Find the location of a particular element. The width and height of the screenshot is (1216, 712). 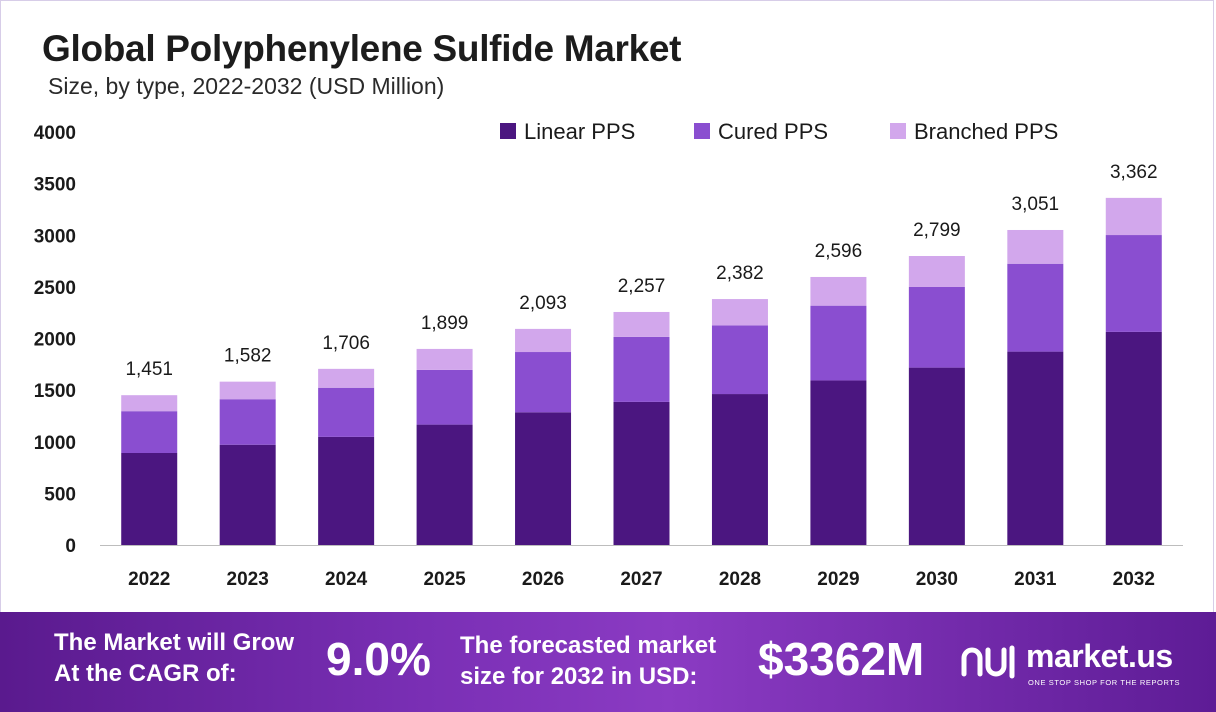

x-tick-label: 2032 is located at coordinates (1134, 579).